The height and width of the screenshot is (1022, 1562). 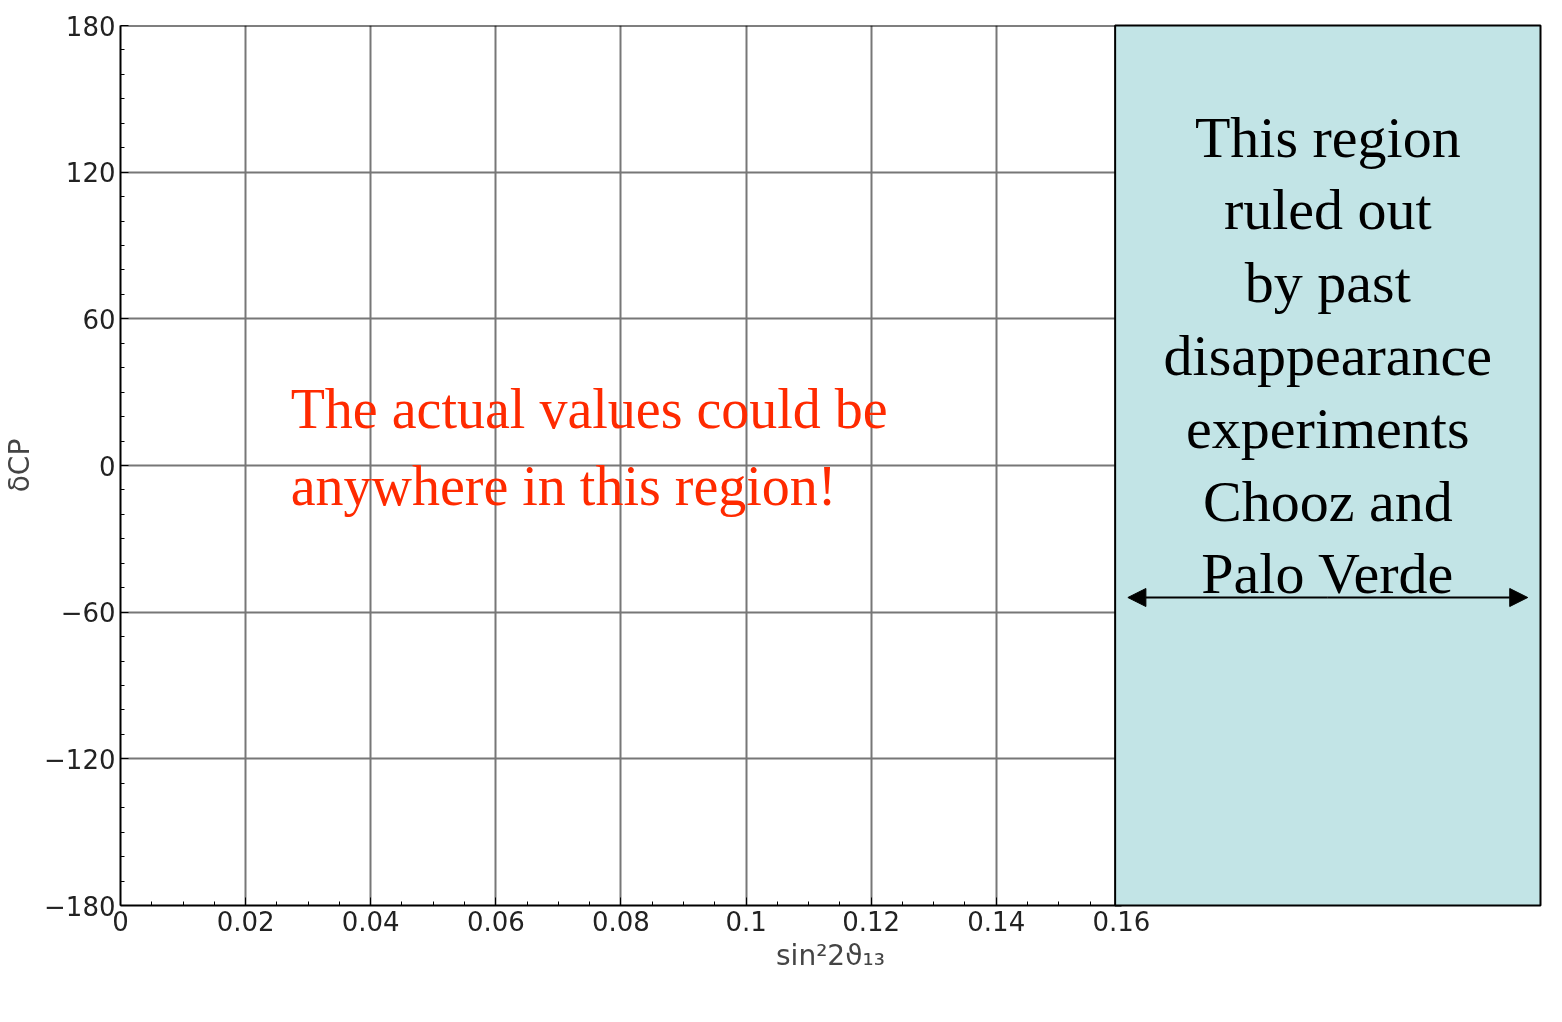 I want to click on band-label: This region ruled out by past disappearance experiments Chooz and Palo Verde, so click(x=1328, y=355).